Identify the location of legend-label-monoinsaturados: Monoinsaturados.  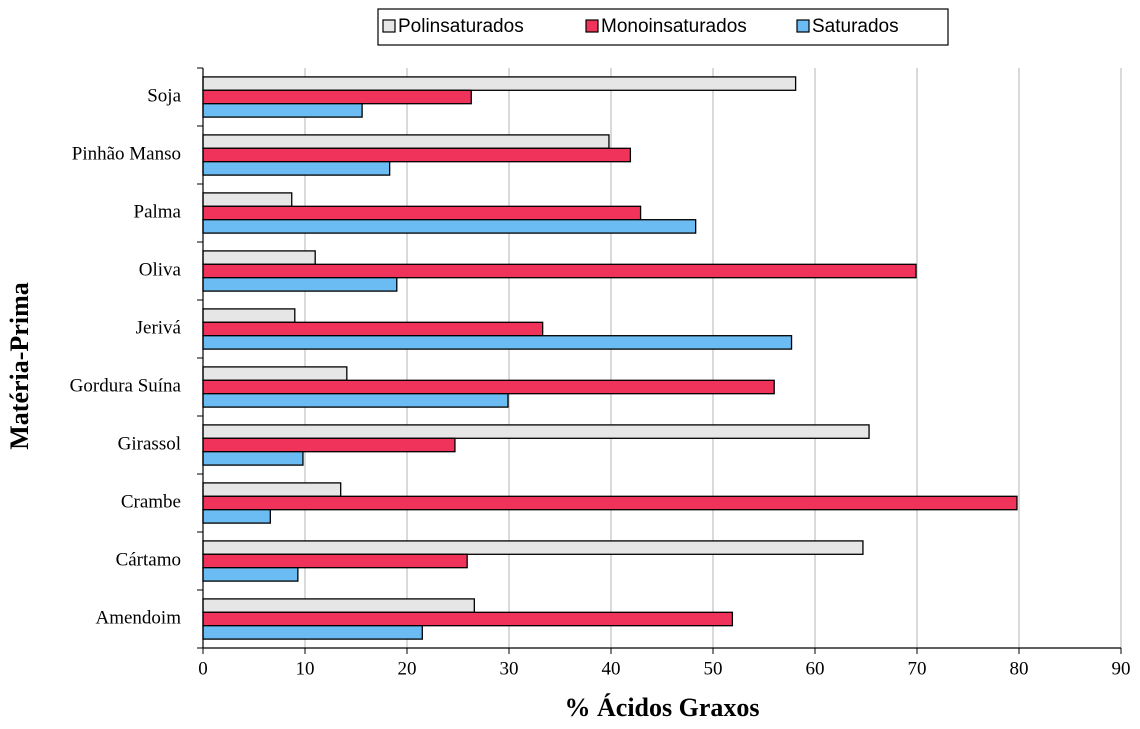
(674, 26).